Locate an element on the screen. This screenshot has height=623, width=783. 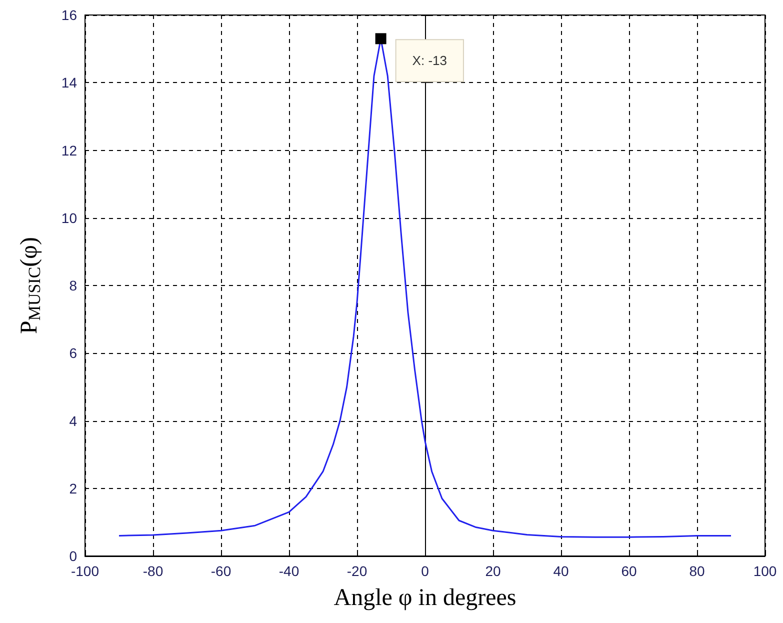
x-tick-label: 60 is located at coordinates (629, 571).